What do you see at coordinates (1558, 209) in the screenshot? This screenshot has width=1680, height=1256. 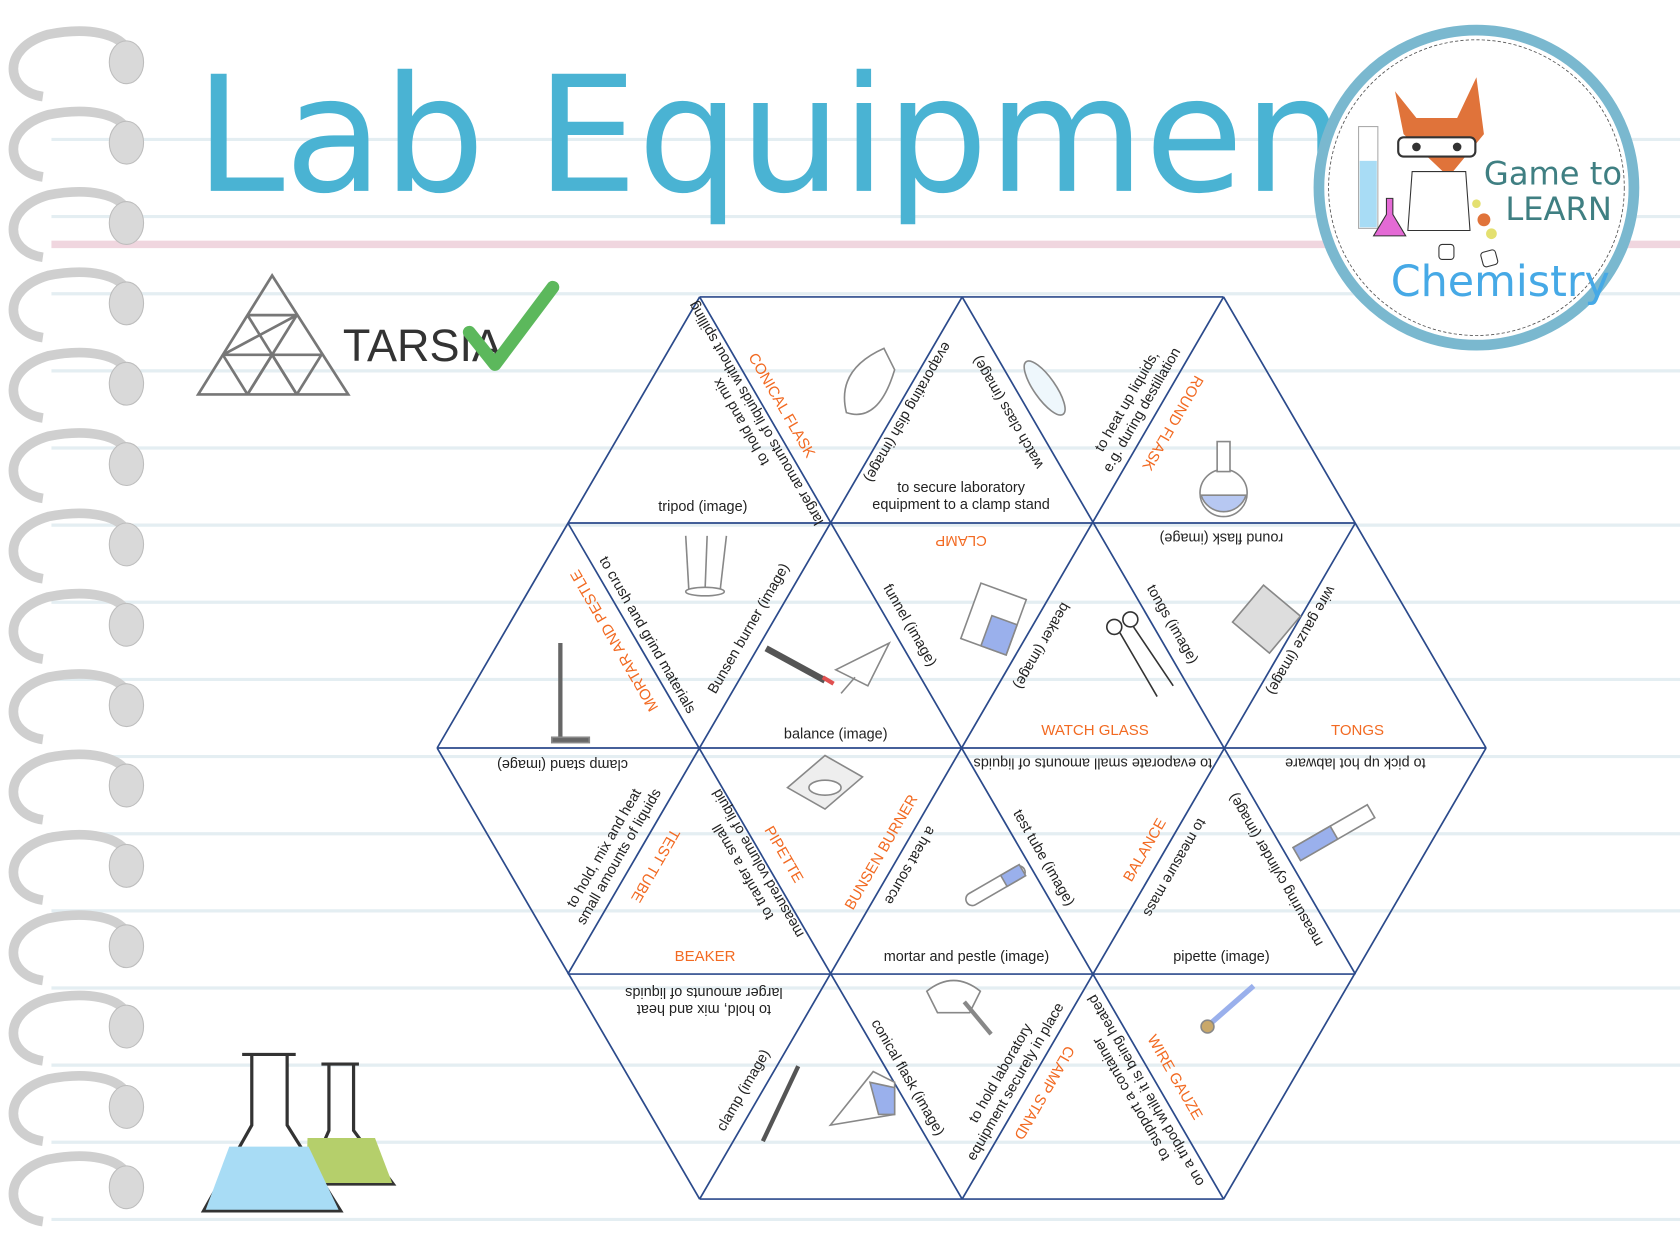 I see `logo-text-learn: LEARN` at bounding box center [1558, 209].